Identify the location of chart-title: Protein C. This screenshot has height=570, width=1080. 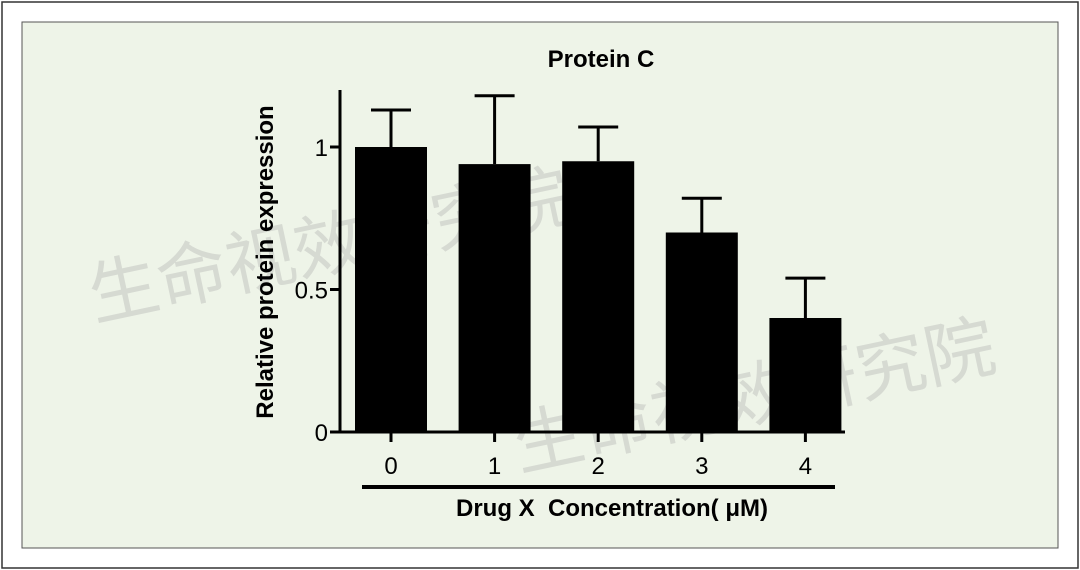
(601, 59).